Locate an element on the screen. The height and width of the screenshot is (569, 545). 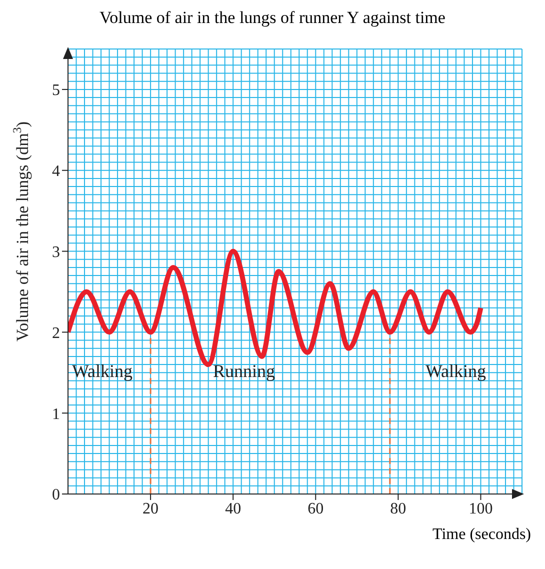
y-tick-label: 4 is located at coordinates (56, 171).